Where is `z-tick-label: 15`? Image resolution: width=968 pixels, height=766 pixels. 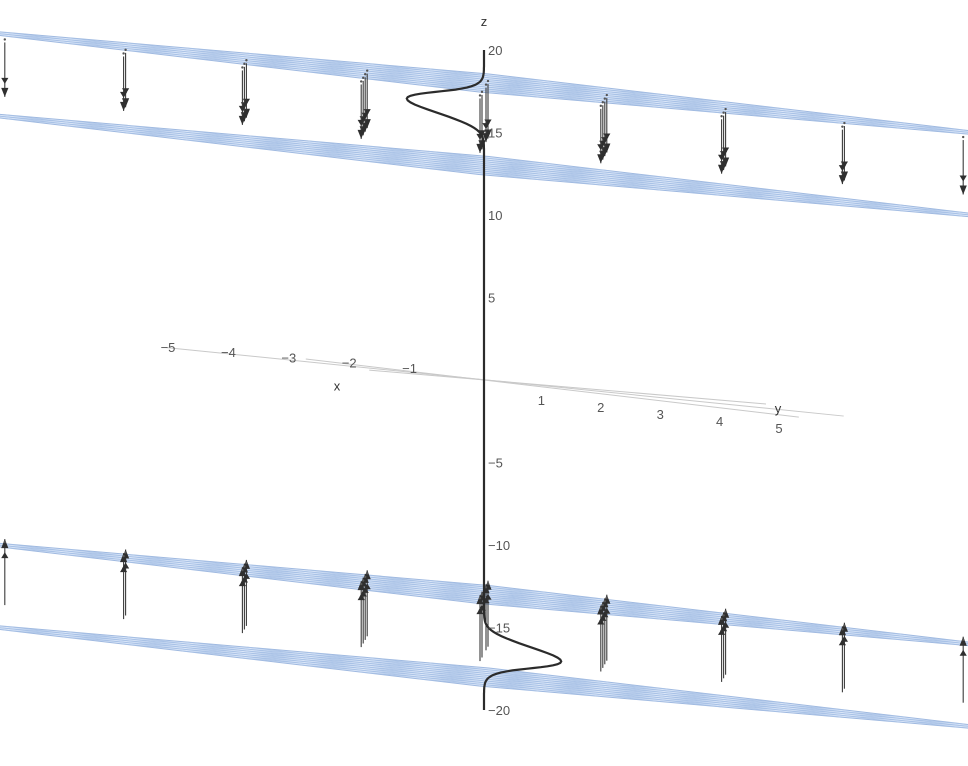 z-tick-label: 15 is located at coordinates (495, 133).